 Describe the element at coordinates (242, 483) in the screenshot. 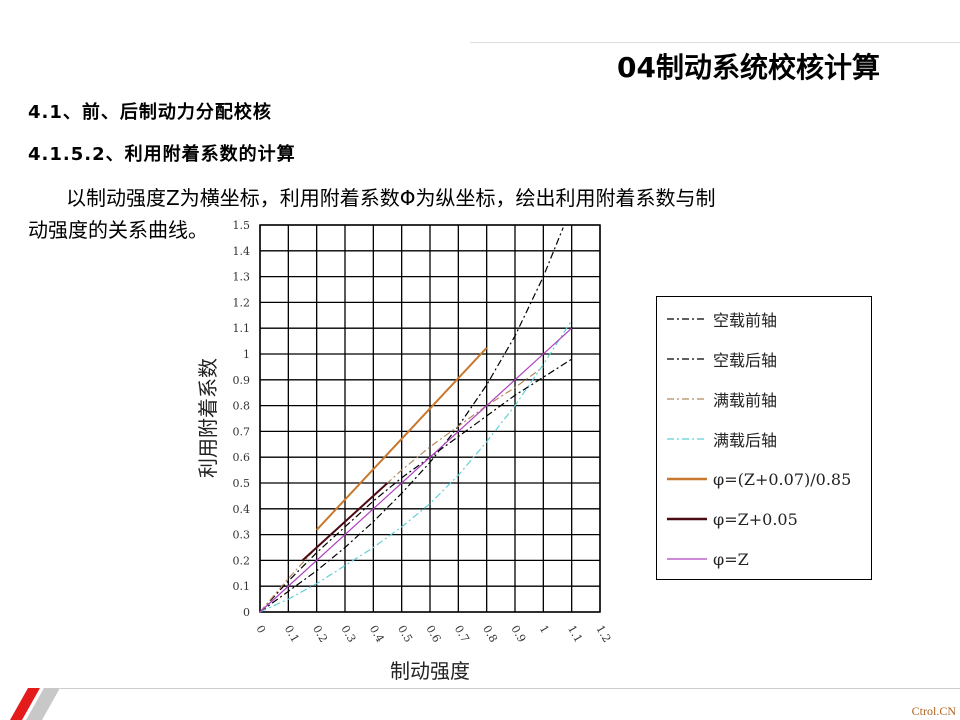

I see `y-tick-label: 0.5` at that location.